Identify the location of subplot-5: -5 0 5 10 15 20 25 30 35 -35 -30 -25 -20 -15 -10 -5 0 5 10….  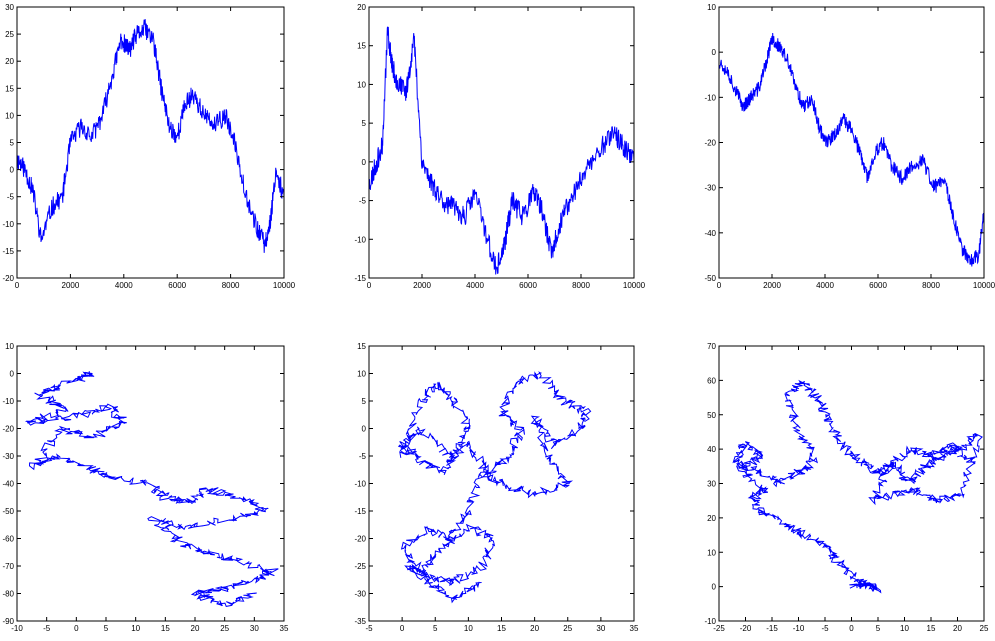
(496, 487).